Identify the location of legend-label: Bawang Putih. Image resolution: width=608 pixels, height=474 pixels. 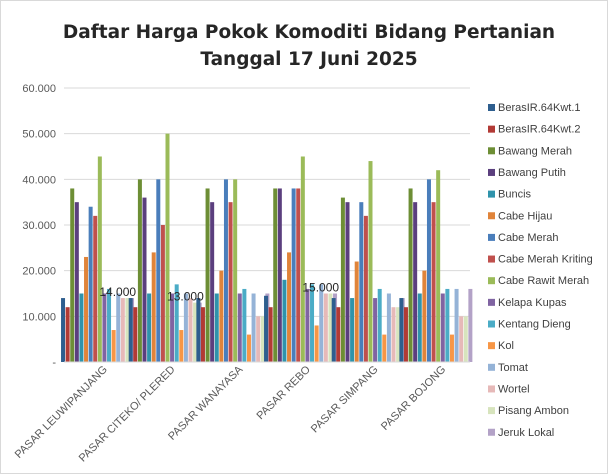
(532, 173).